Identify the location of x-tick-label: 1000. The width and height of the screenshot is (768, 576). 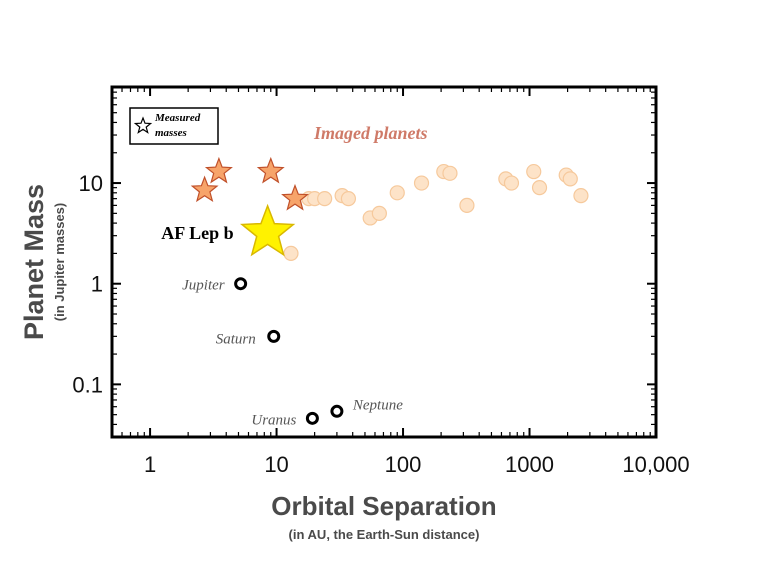
(529, 464).